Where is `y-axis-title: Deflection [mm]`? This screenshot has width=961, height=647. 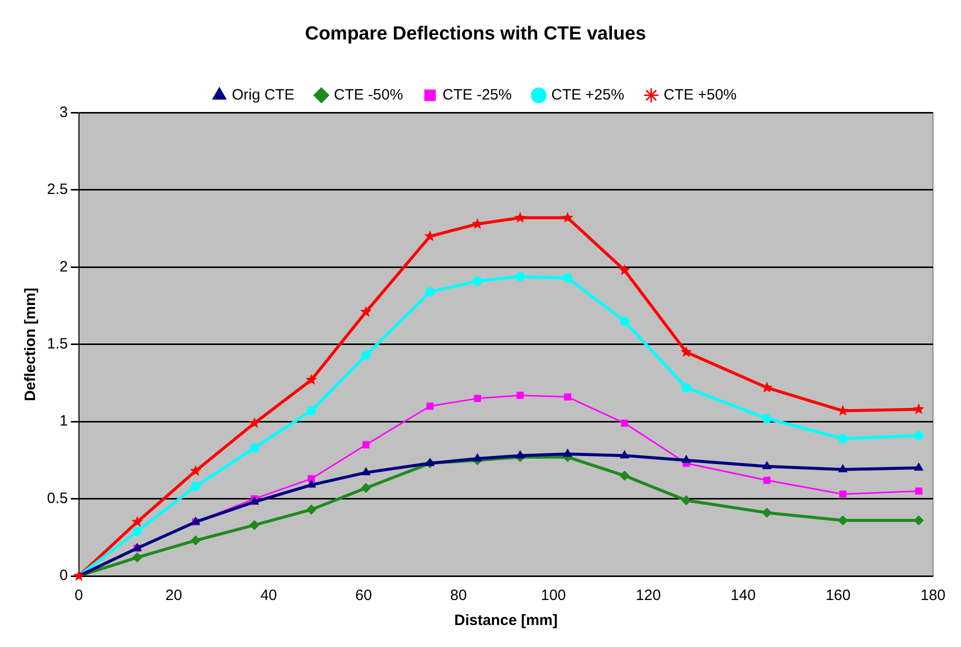 y-axis-title: Deflection [mm] is located at coordinates (31, 345).